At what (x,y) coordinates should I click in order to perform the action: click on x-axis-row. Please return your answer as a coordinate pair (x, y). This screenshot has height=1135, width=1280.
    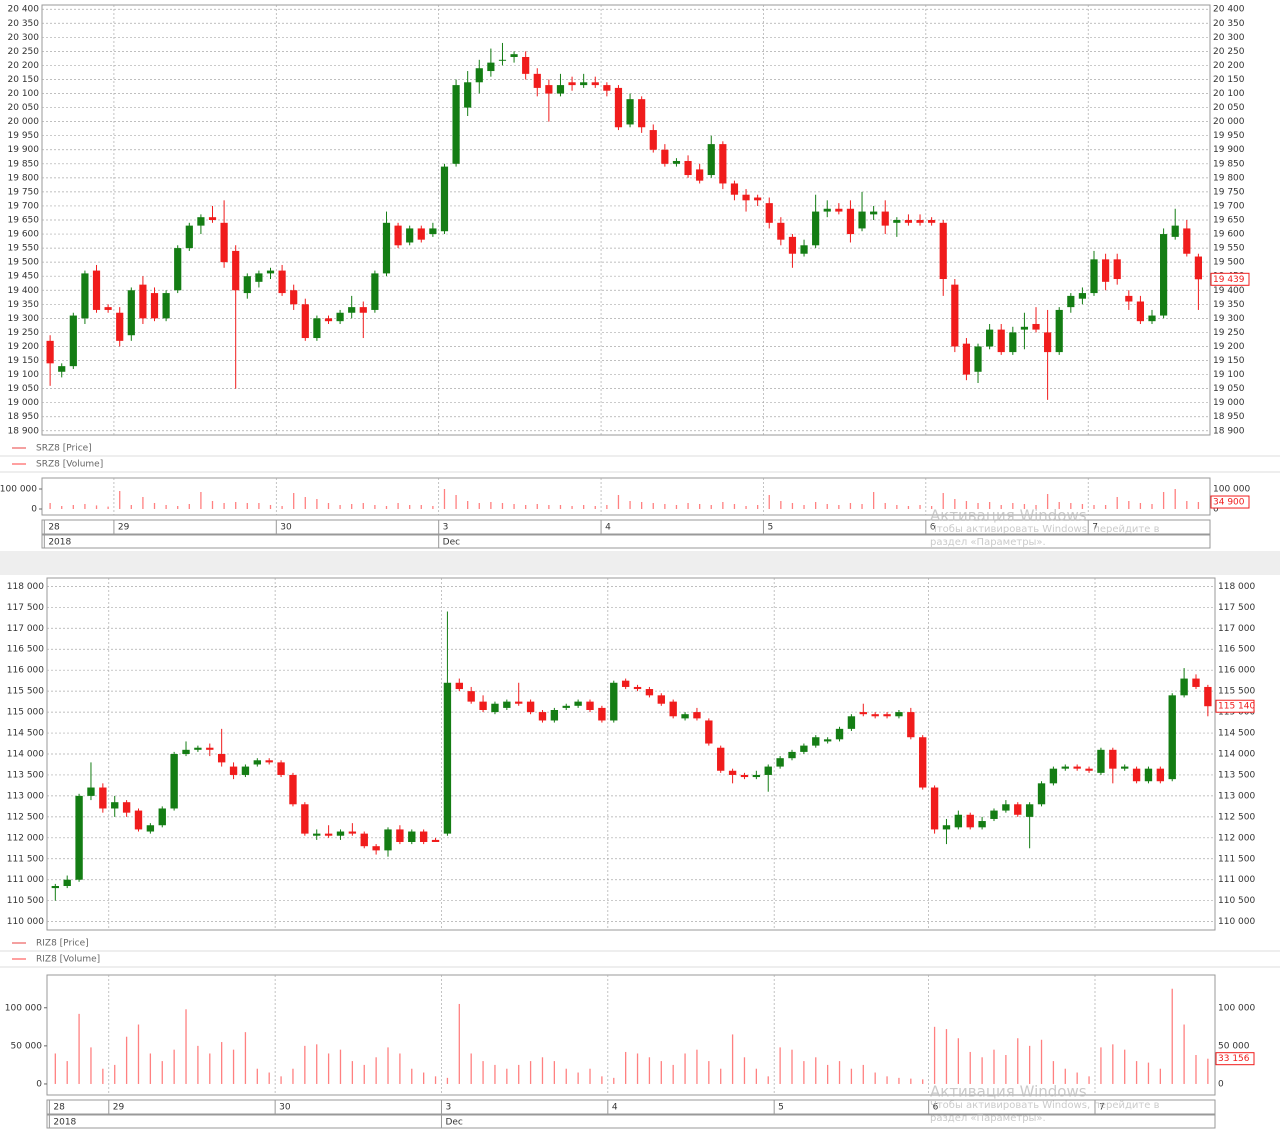
    Looking at the image, I should click on (631, 1107).